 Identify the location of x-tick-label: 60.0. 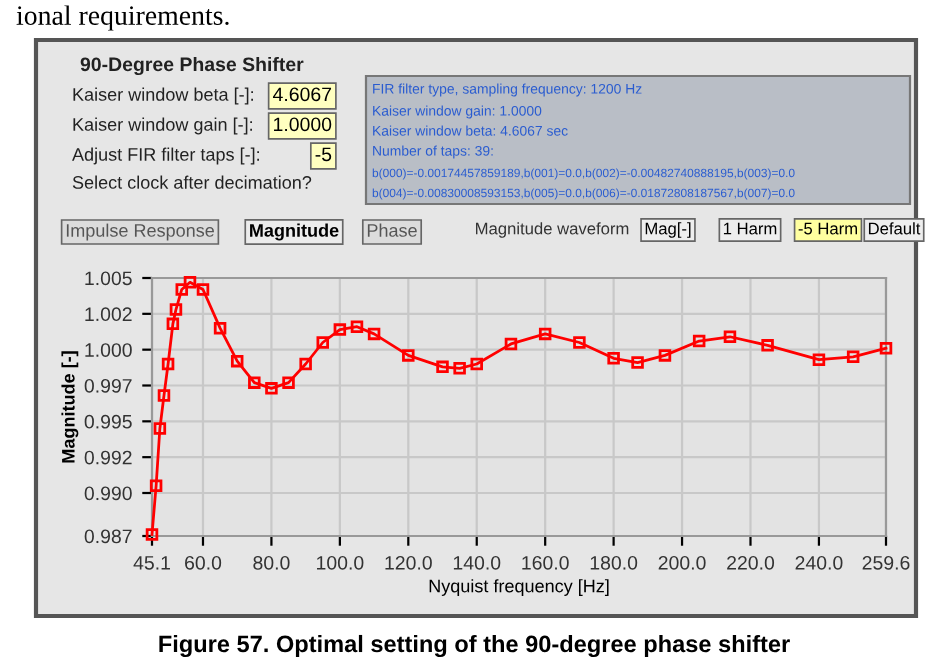
(203, 562).